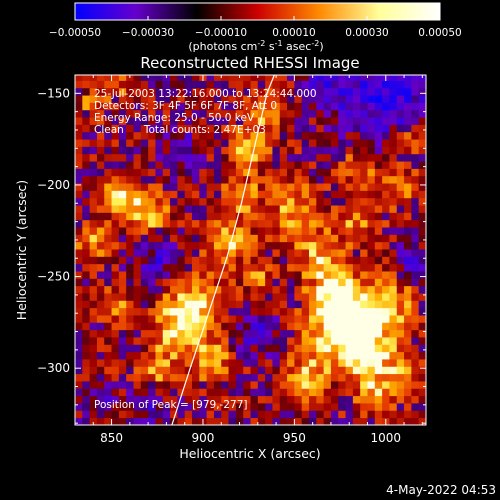 The height and width of the screenshot is (500, 500). What do you see at coordinates (53, 277) in the screenshot?
I see `y-tick-label: −250` at bounding box center [53, 277].